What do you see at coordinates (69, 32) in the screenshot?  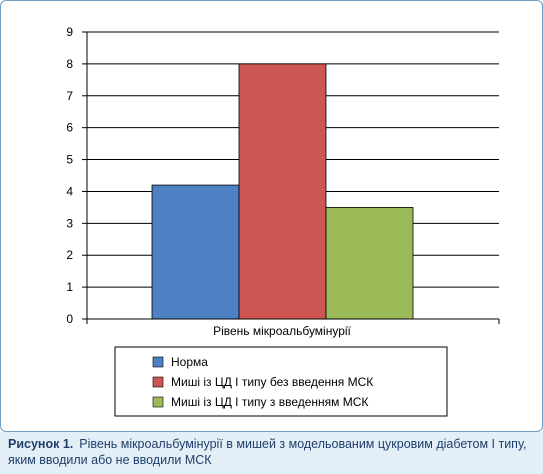 I see `y-tick-label: 9` at bounding box center [69, 32].